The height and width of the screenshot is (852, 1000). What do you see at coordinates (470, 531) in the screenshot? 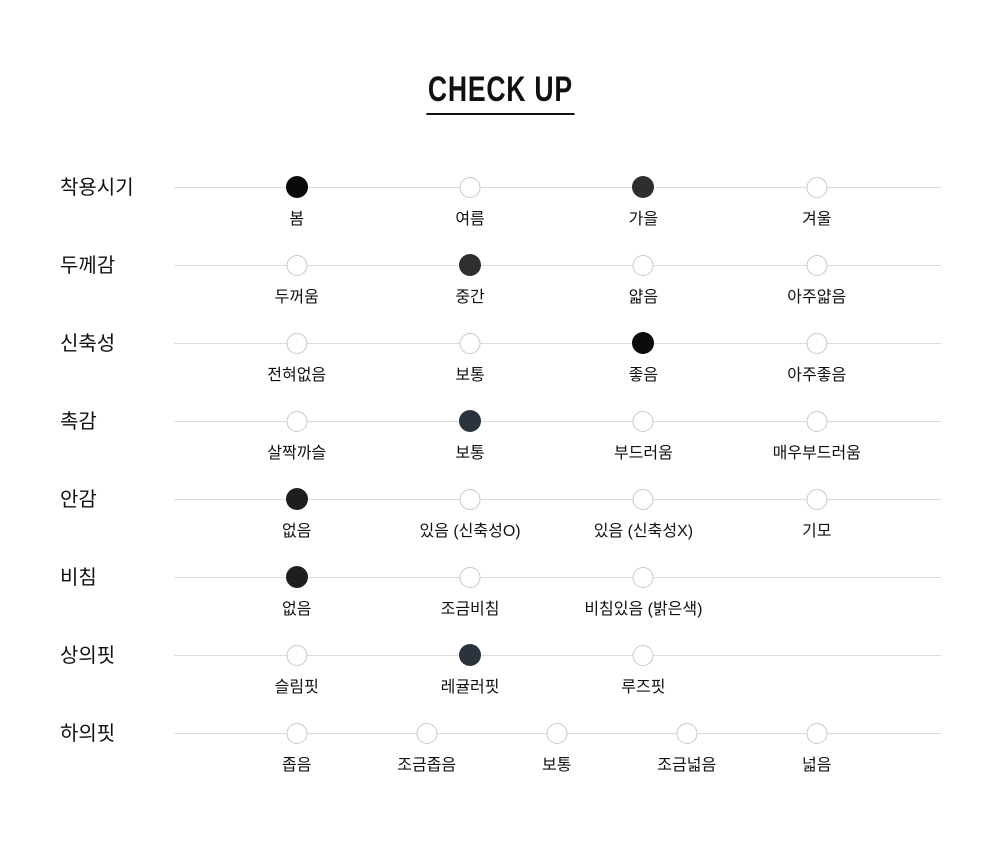
I see `option-label: 있음 (신축성O)` at bounding box center [470, 531].